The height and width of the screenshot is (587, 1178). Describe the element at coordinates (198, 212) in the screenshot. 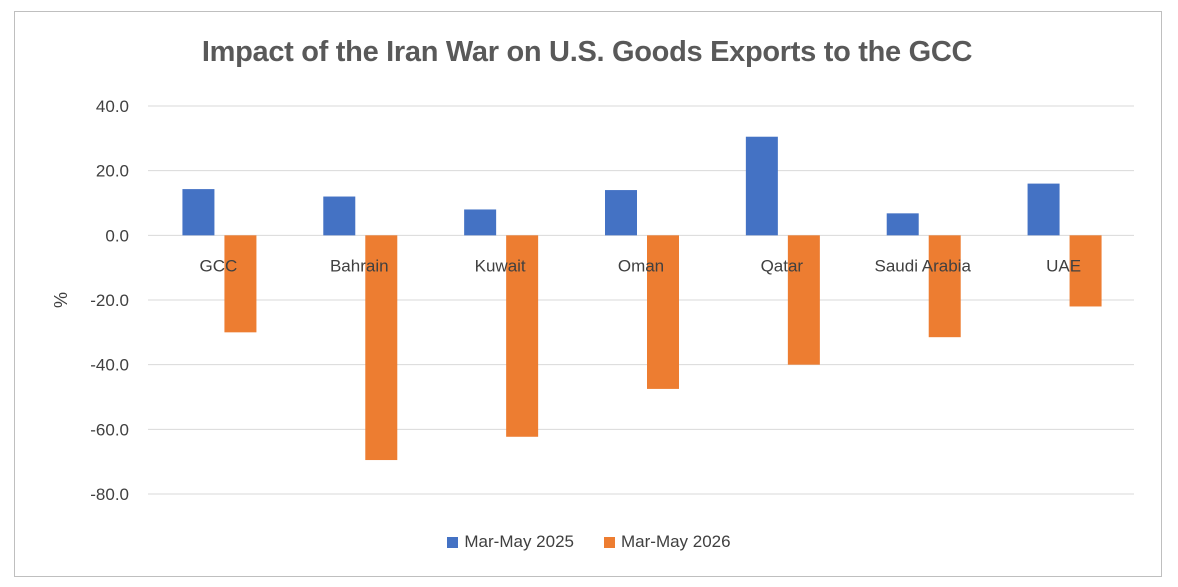

I see `bar-series-1-gcc` at that location.